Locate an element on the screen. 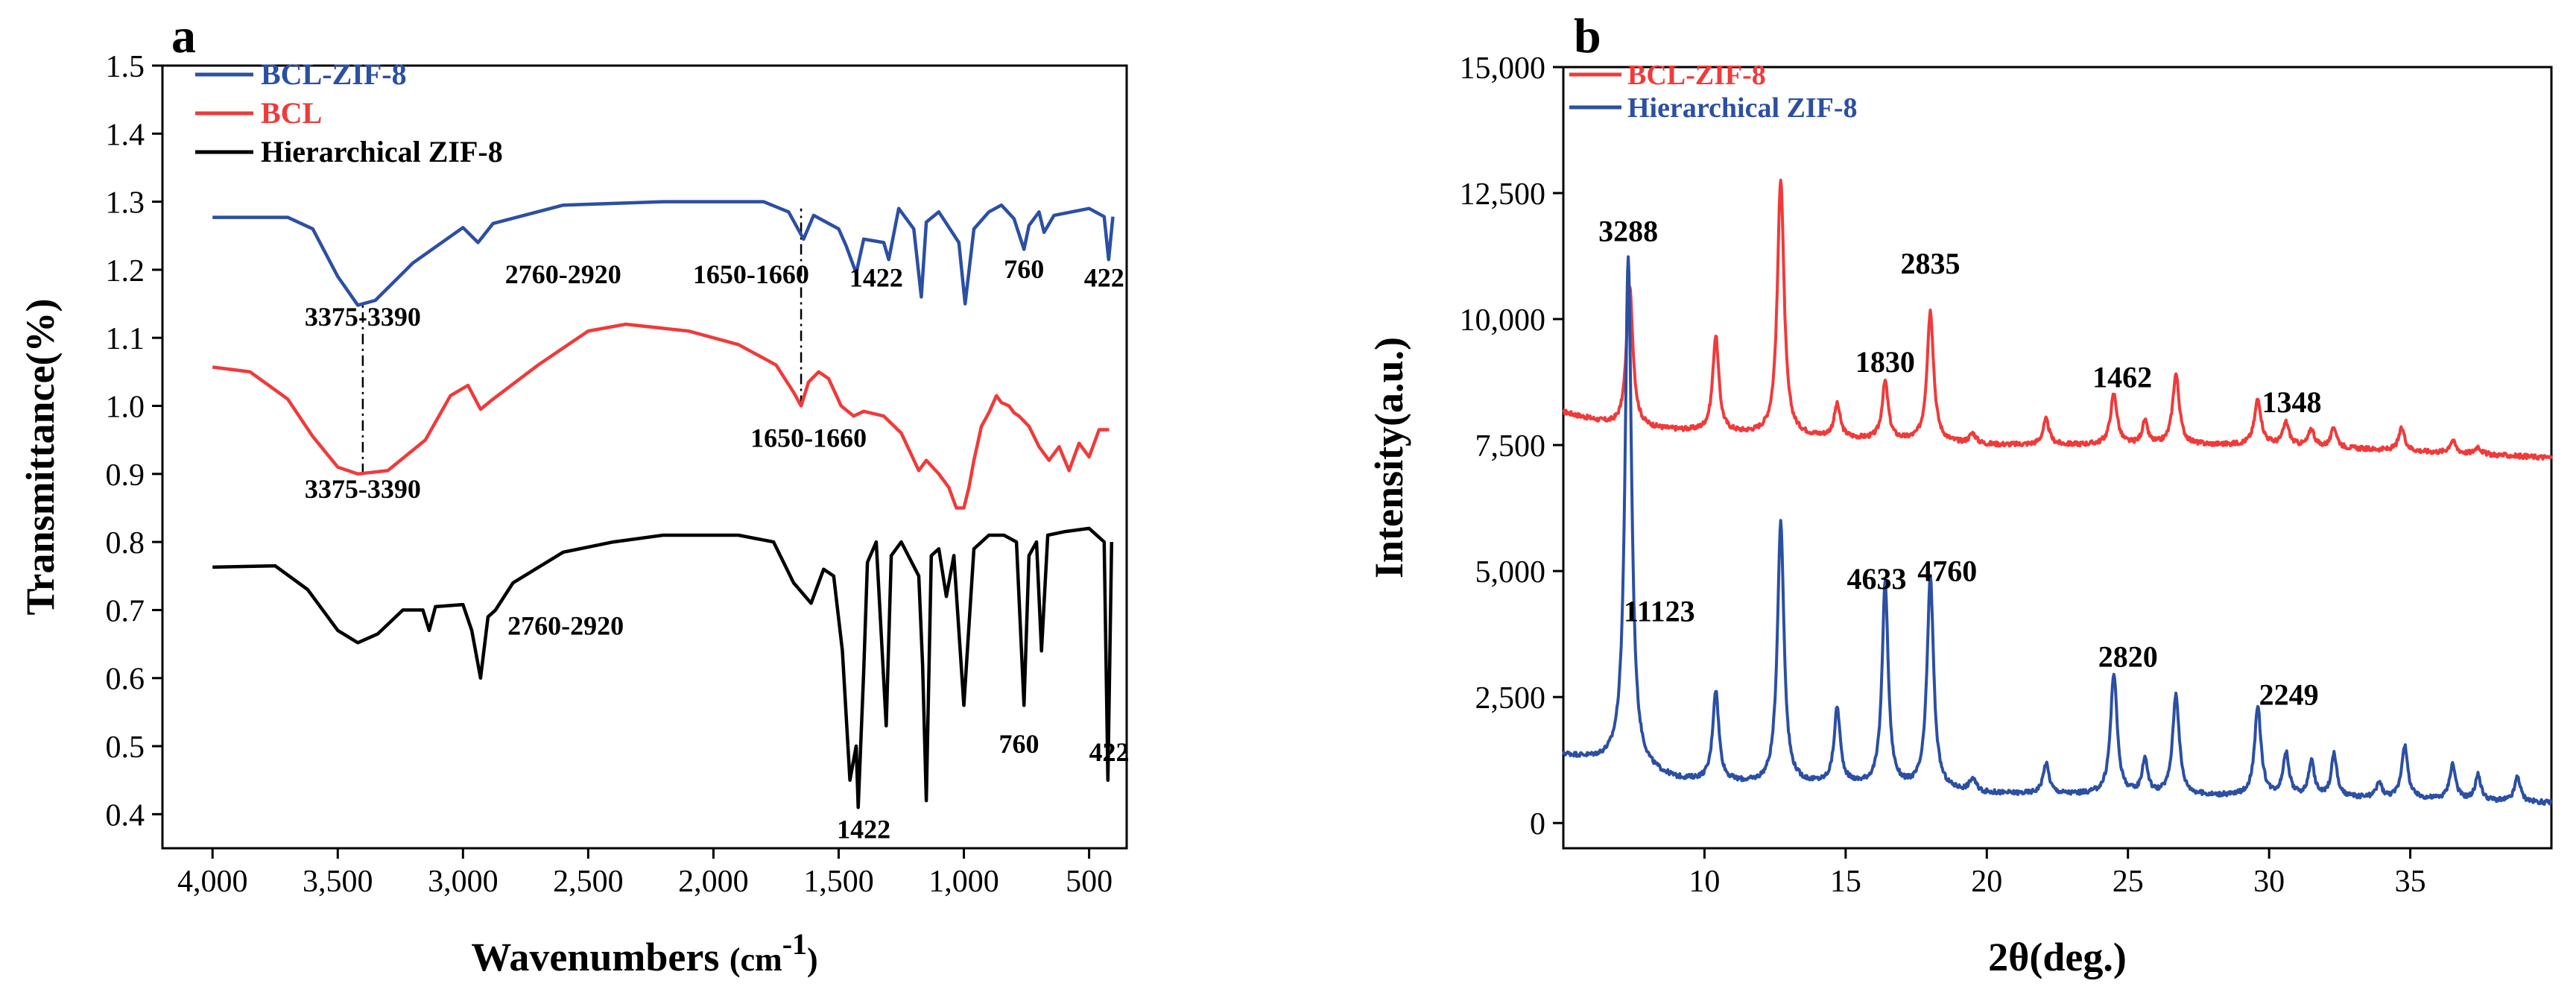 The width and height of the screenshot is (2576, 1007). x-tick-label: 4,000 is located at coordinates (213, 882).